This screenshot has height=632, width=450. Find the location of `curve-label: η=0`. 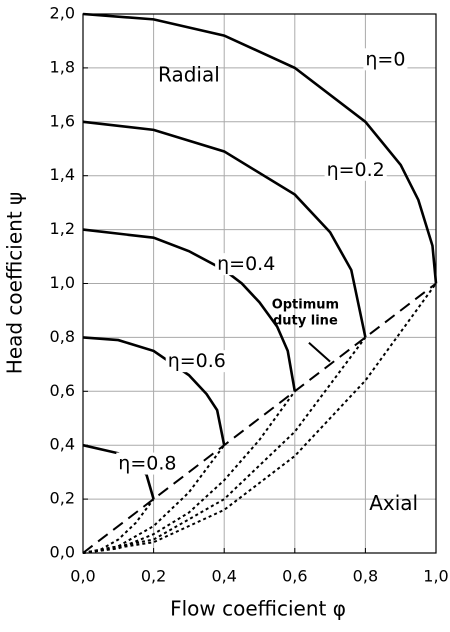

curve-label: η=0 is located at coordinates (385, 59).